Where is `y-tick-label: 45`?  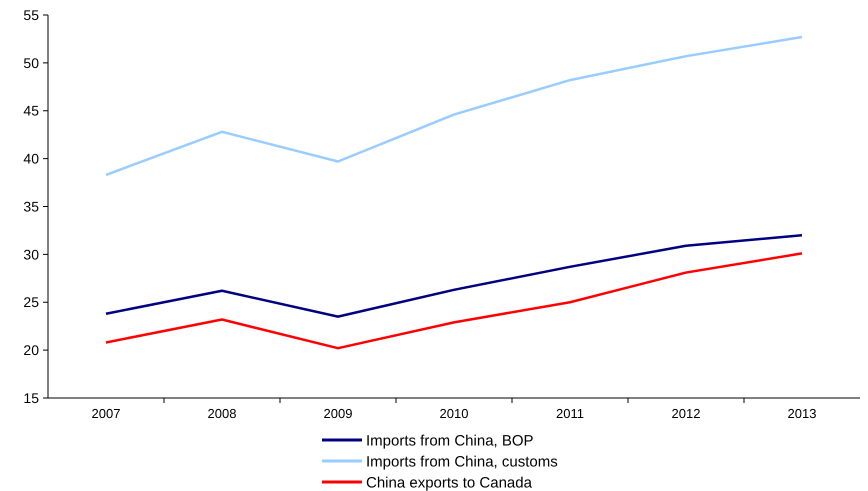
y-tick-label: 45 is located at coordinates (31, 110).